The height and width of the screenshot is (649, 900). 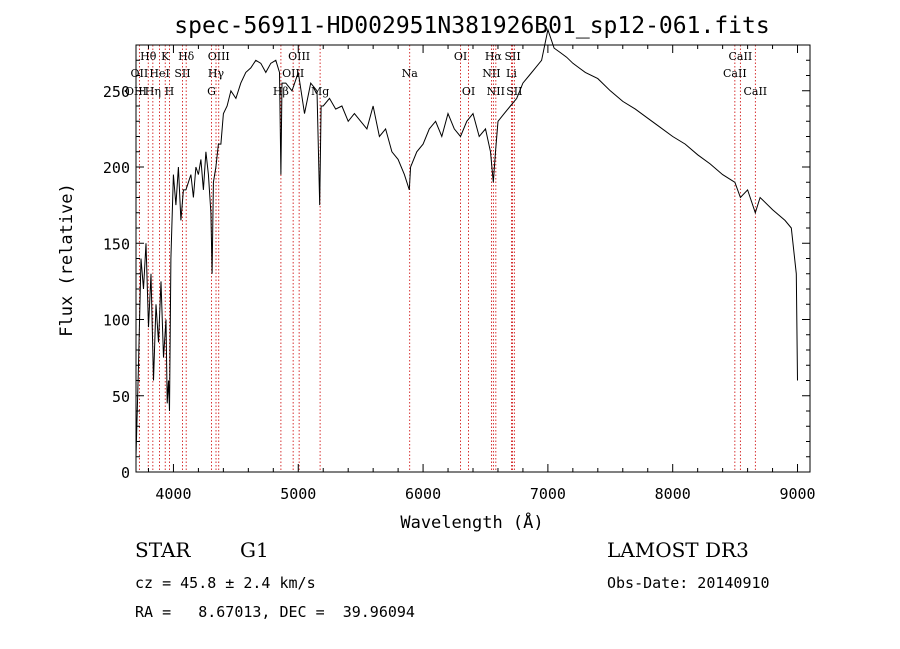 What do you see at coordinates (423, 494) in the screenshot?
I see `x-tick-label: 6000` at bounding box center [423, 494].